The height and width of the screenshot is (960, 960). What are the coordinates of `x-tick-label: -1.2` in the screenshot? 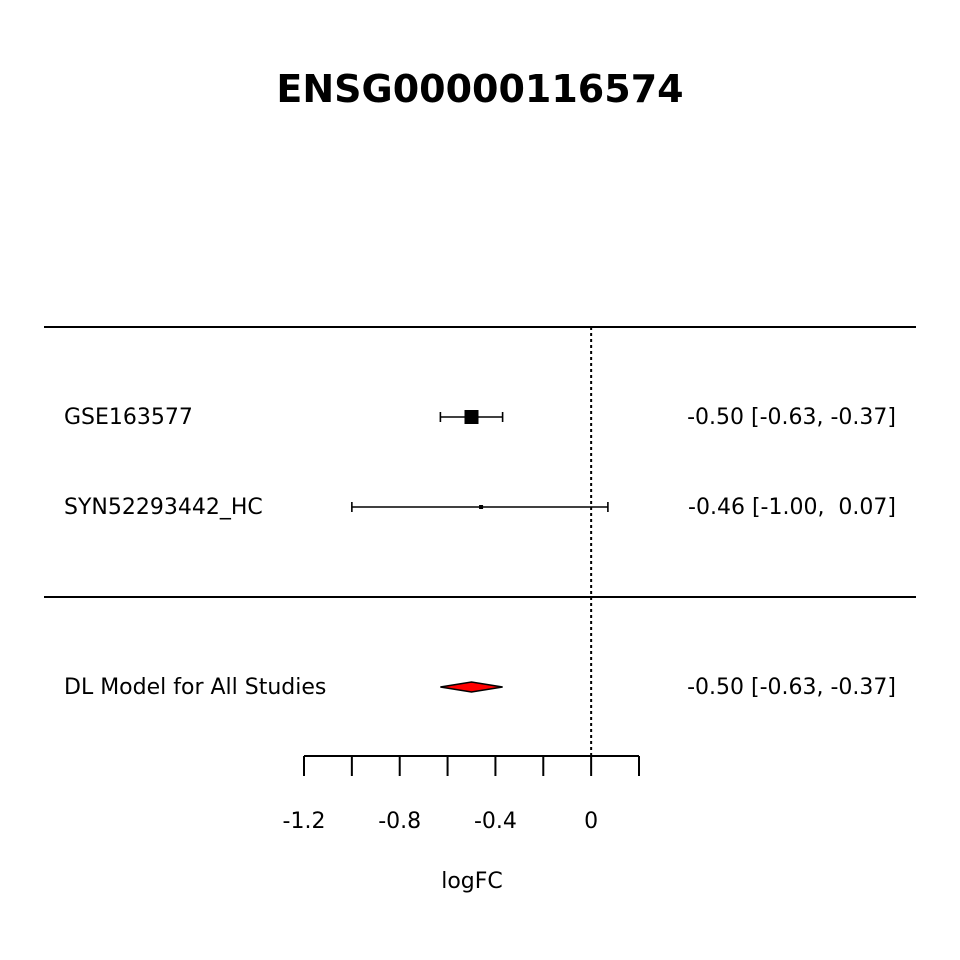 It's located at (304, 821).